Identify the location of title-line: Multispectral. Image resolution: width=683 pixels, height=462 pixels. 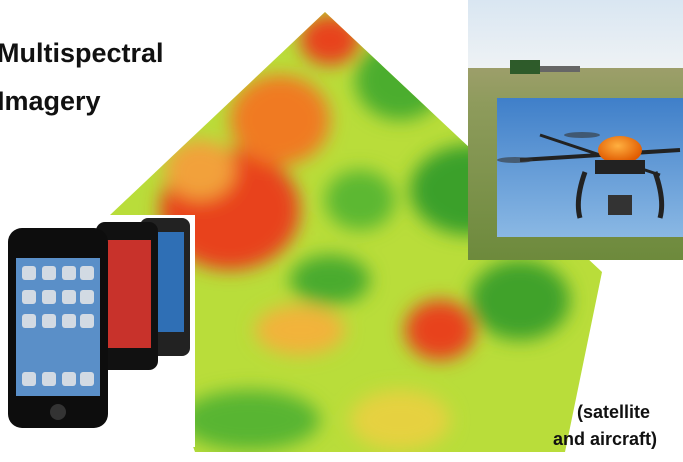
(82, 53).